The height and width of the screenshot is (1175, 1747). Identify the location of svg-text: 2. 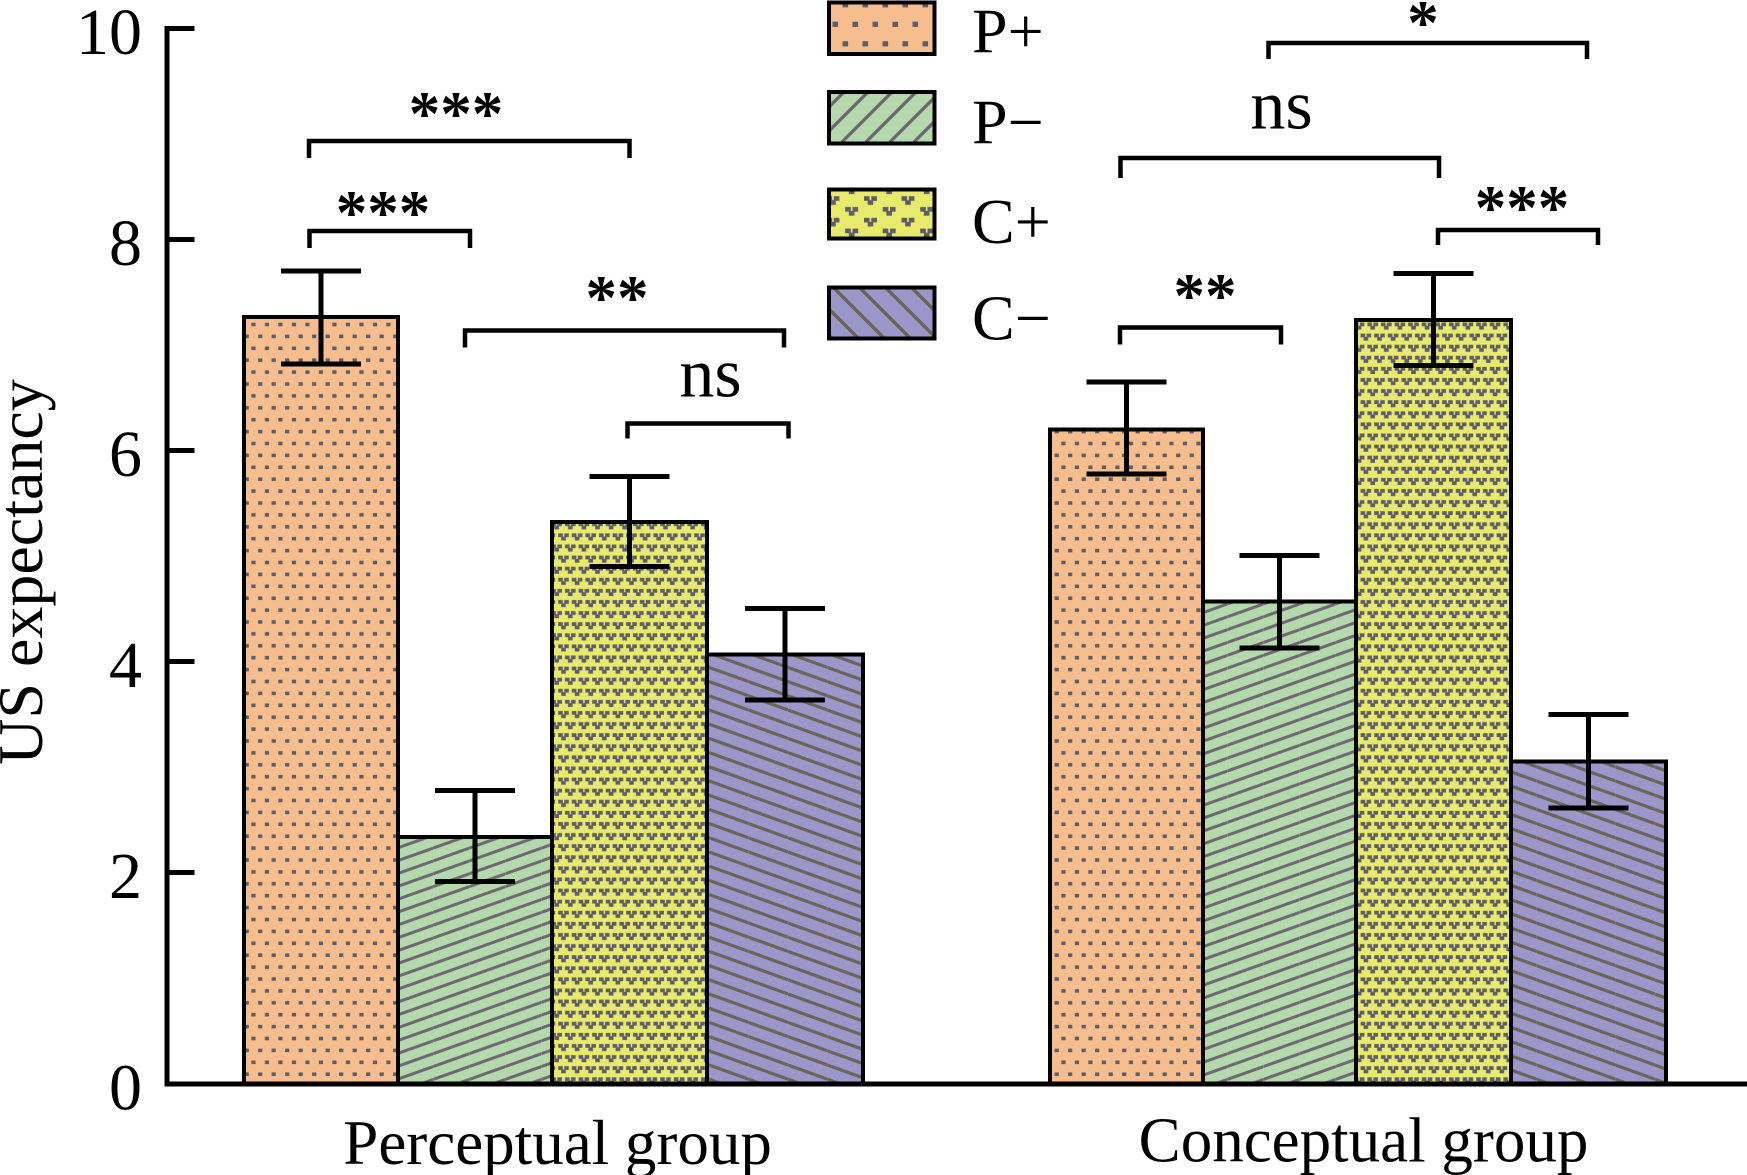
(125, 876).